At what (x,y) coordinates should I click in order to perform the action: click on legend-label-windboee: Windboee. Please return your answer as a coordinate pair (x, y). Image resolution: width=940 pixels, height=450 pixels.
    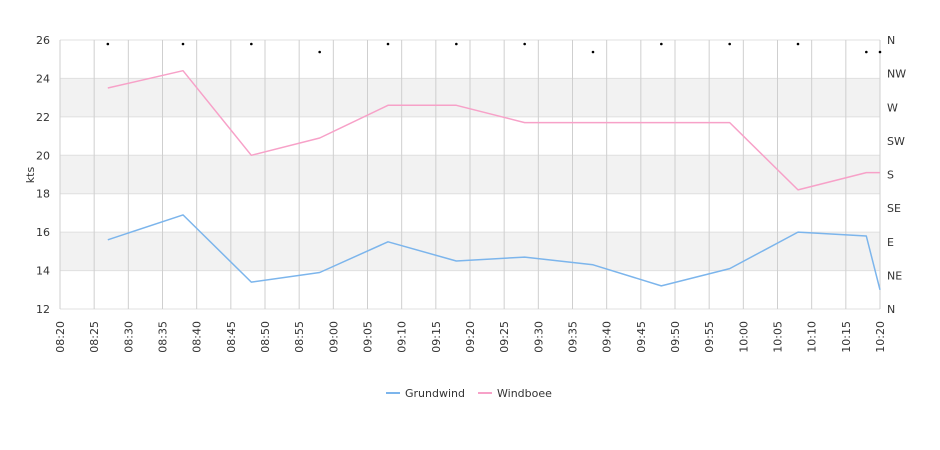
    Looking at the image, I should click on (524, 393).